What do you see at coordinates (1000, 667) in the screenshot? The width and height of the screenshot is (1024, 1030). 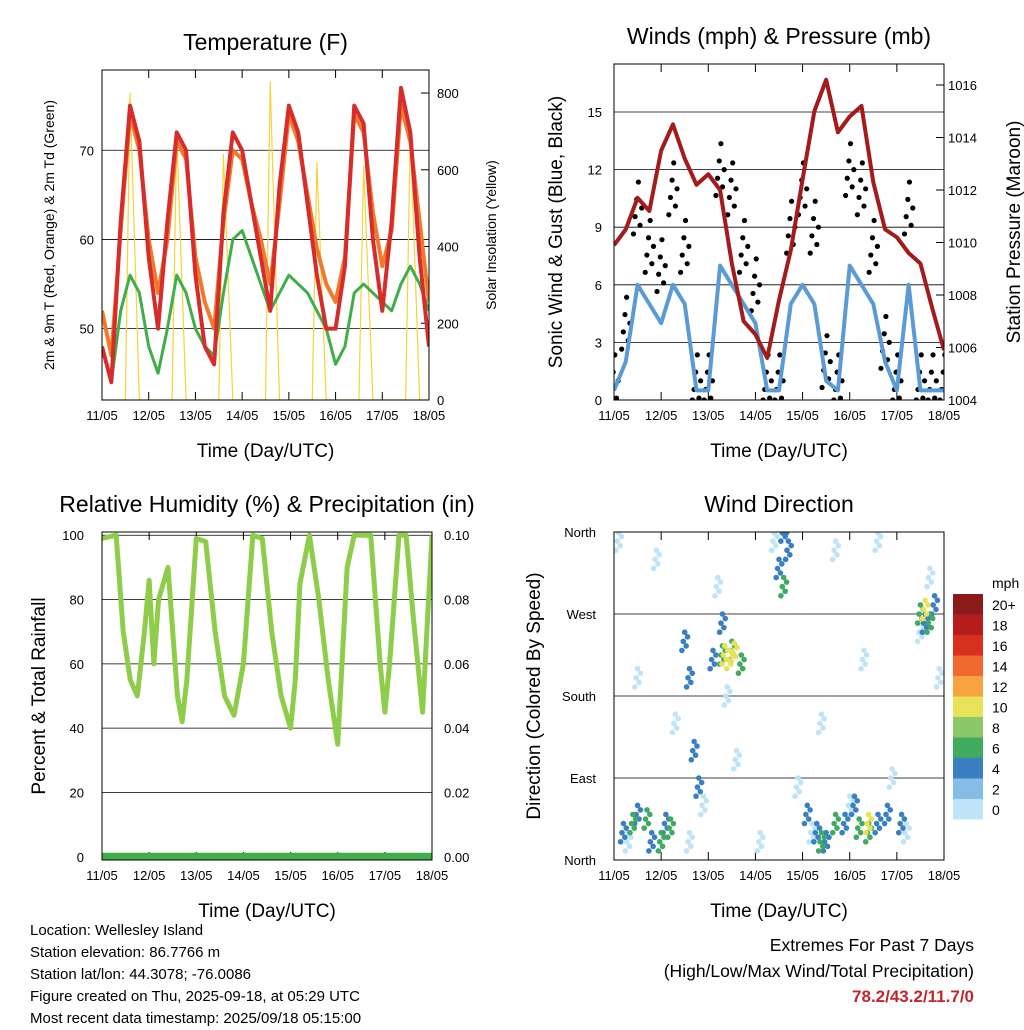 I see `legend-label: 14` at bounding box center [1000, 667].